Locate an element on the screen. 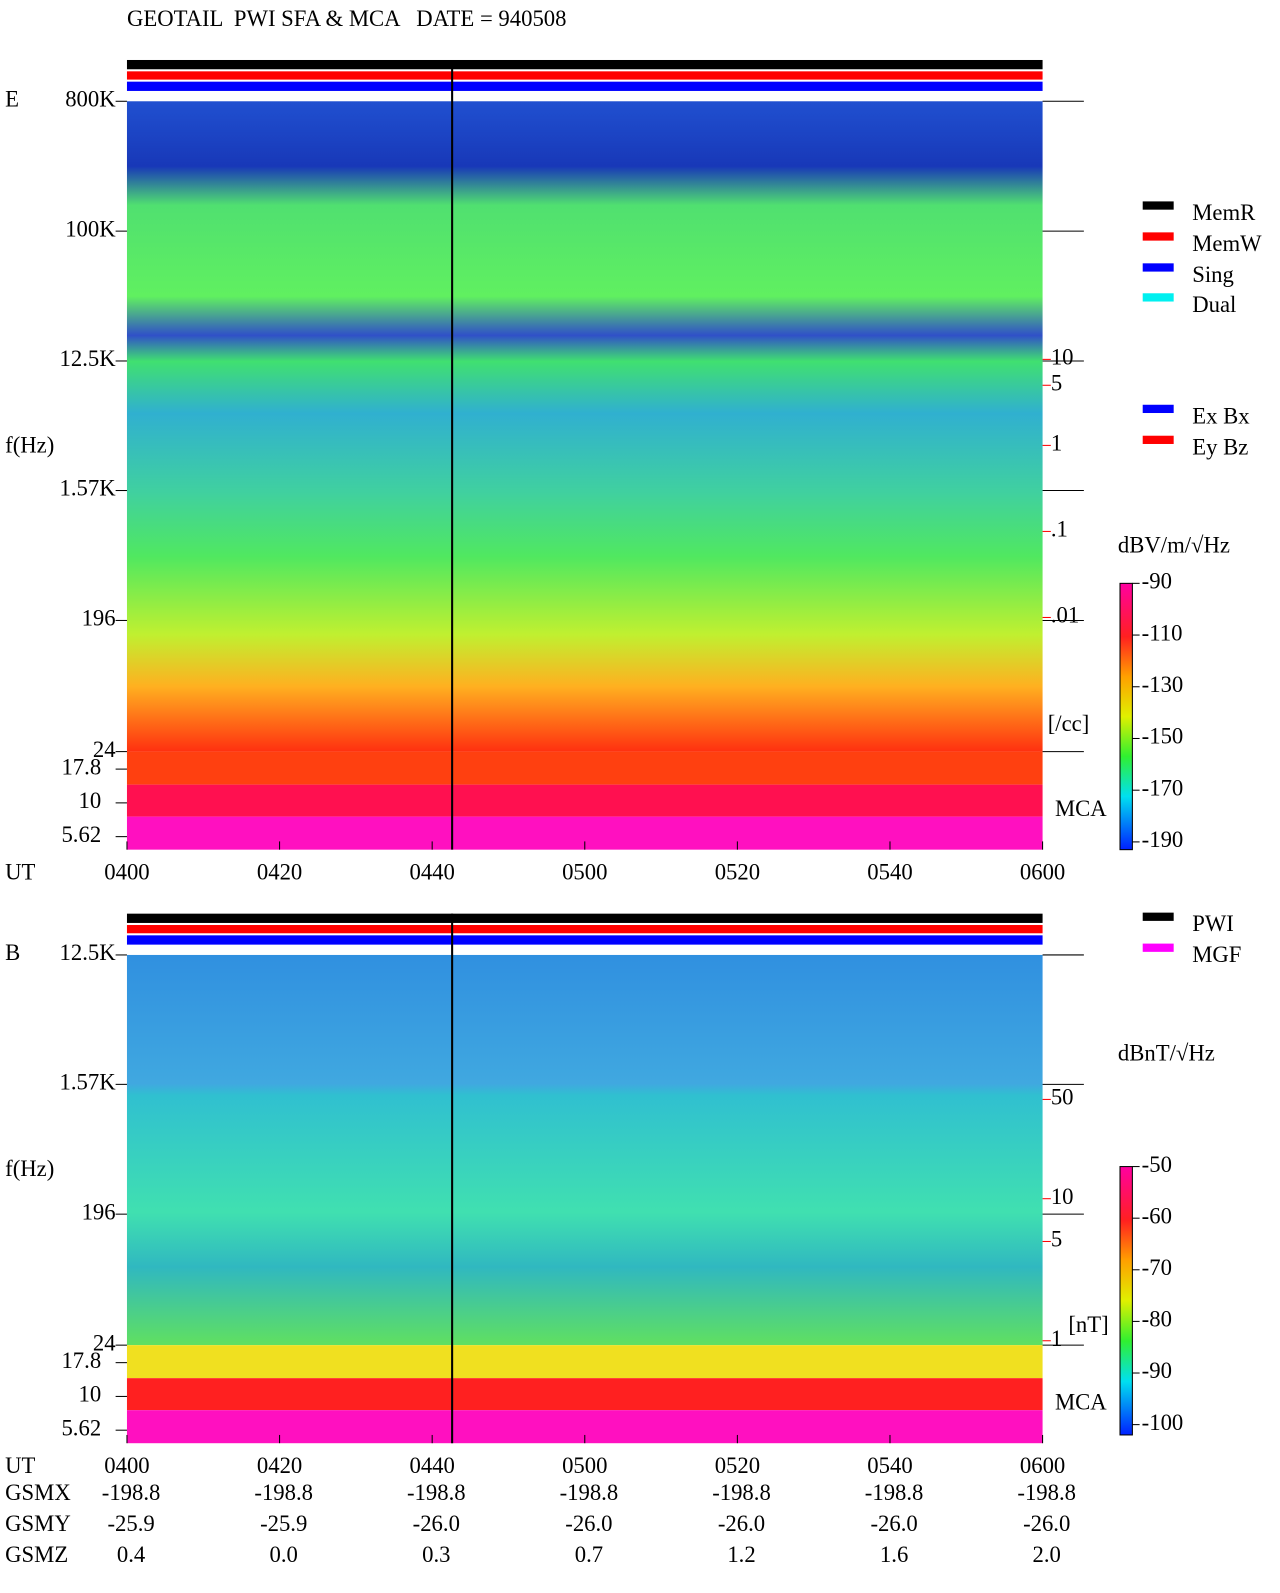  colorbar-tick-label: -100 is located at coordinates (1163, 1422).